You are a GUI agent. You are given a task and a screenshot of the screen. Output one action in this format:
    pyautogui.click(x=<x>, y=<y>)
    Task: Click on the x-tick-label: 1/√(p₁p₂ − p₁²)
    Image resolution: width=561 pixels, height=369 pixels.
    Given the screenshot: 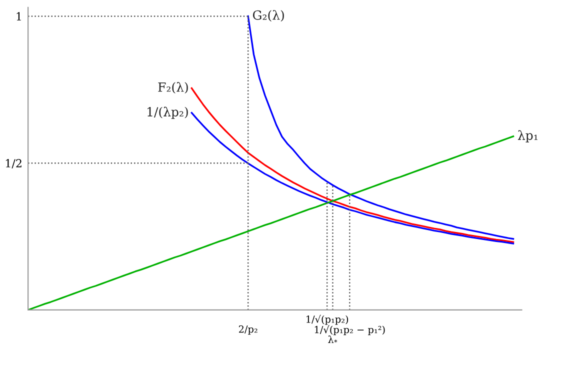 What is the action you would take?
    pyautogui.click(x=349, y=330)
    